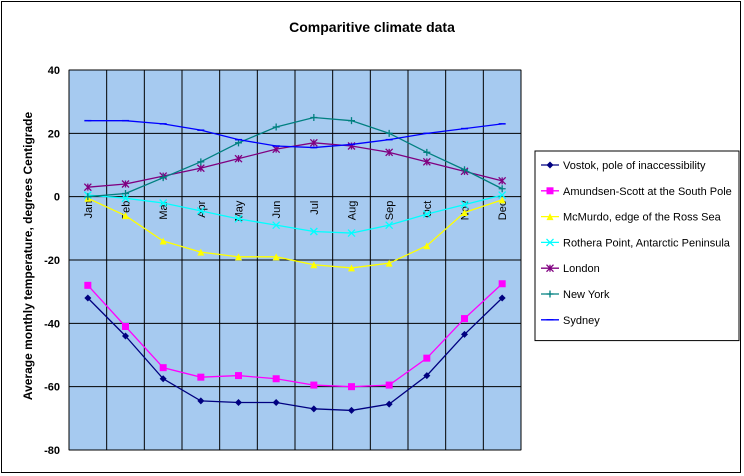 The width and height of the screenshot is (744, 476). What do you see at coordinates (277, 210) in the screenshot?
I see `x-tick-label: Jun` at bounding box center [277, 210].